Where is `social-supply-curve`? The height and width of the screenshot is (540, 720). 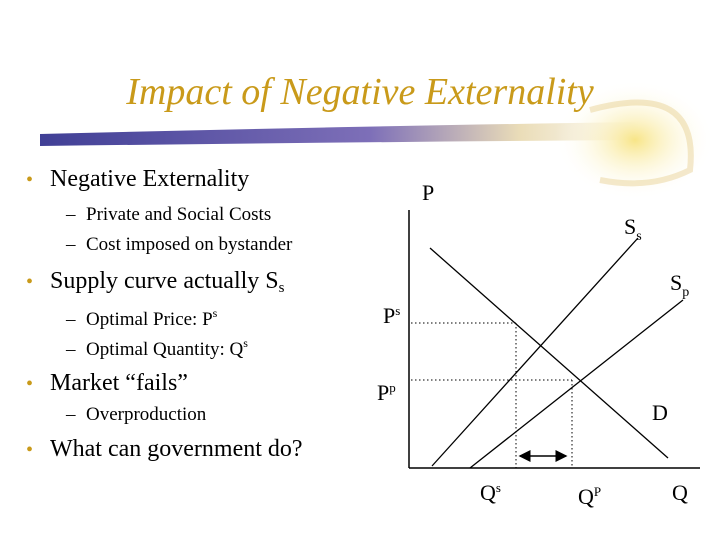 social-supply-curve is located at coordinates (535, 352).